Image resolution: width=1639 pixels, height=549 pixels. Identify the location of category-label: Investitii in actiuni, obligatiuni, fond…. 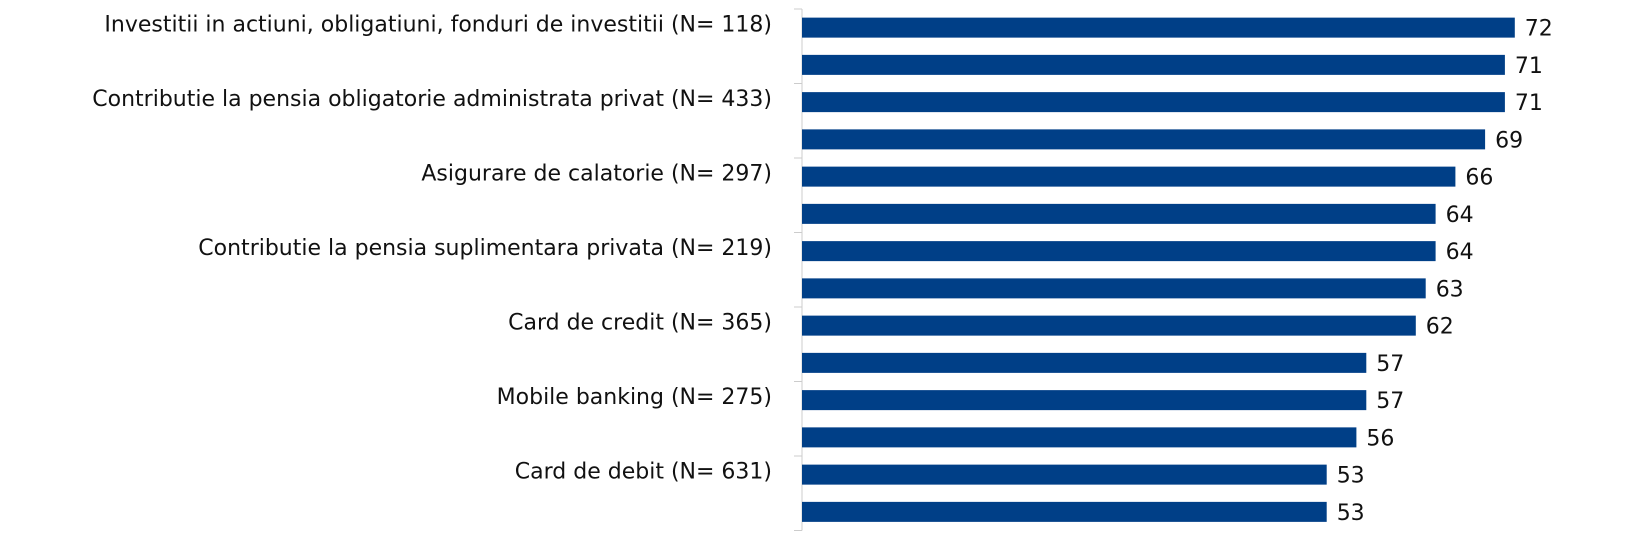
(438, 25).